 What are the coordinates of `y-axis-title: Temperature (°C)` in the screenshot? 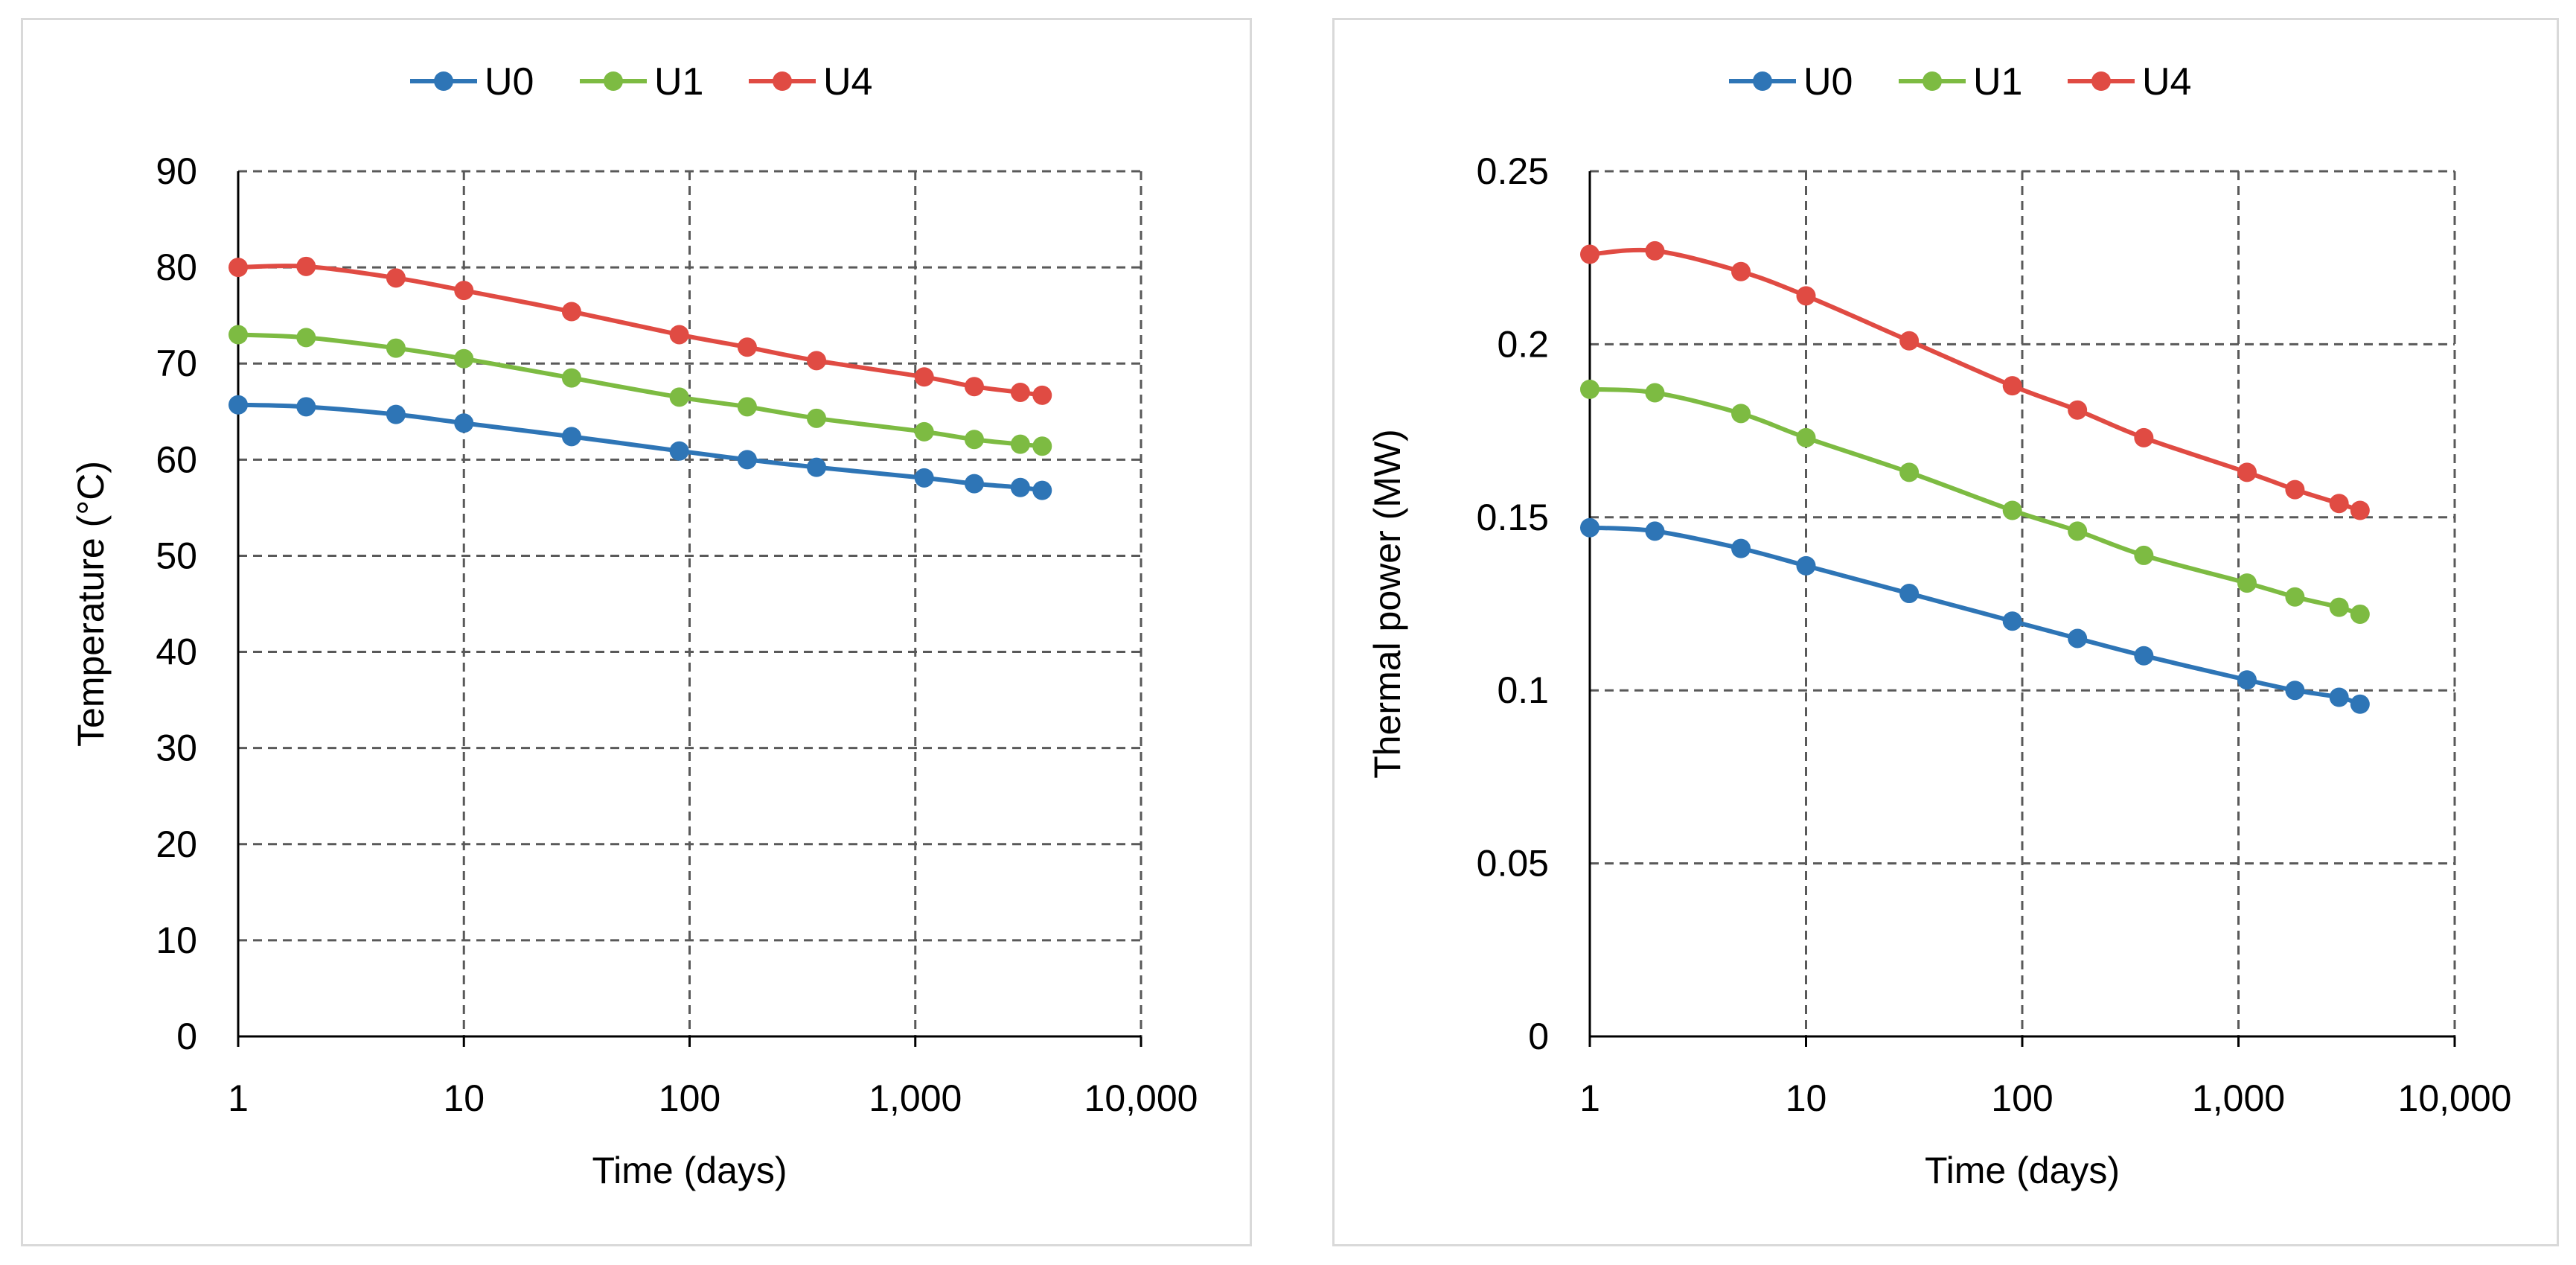 It's located at (91, 604).